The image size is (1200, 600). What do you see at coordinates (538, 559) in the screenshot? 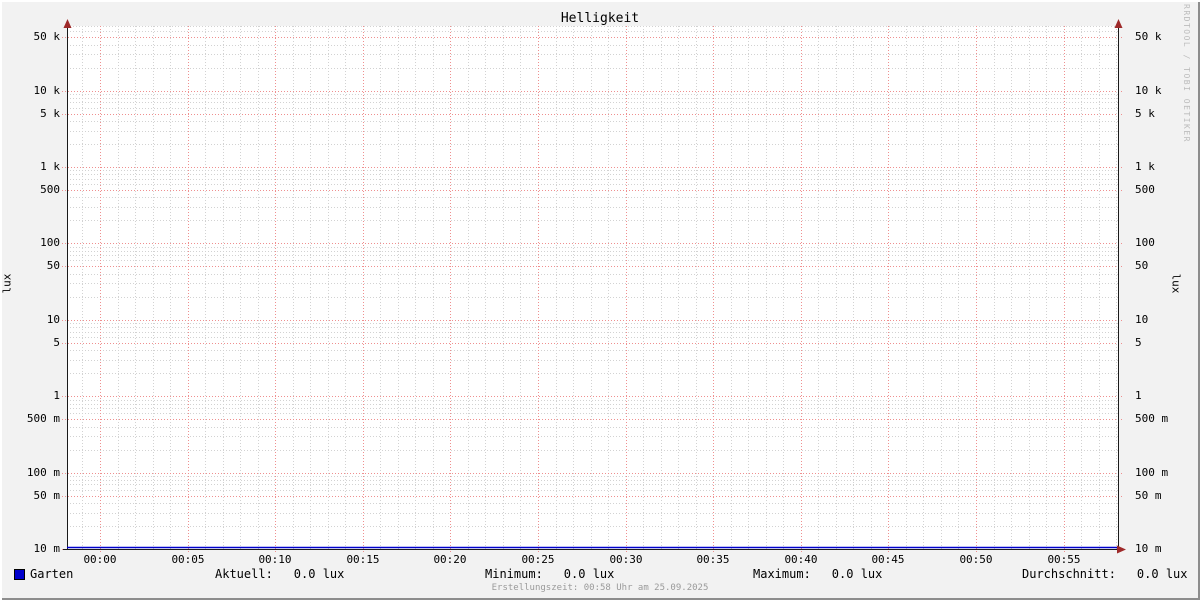
I see `x-tick-label: 00:25` at bounding box center [538, 559].